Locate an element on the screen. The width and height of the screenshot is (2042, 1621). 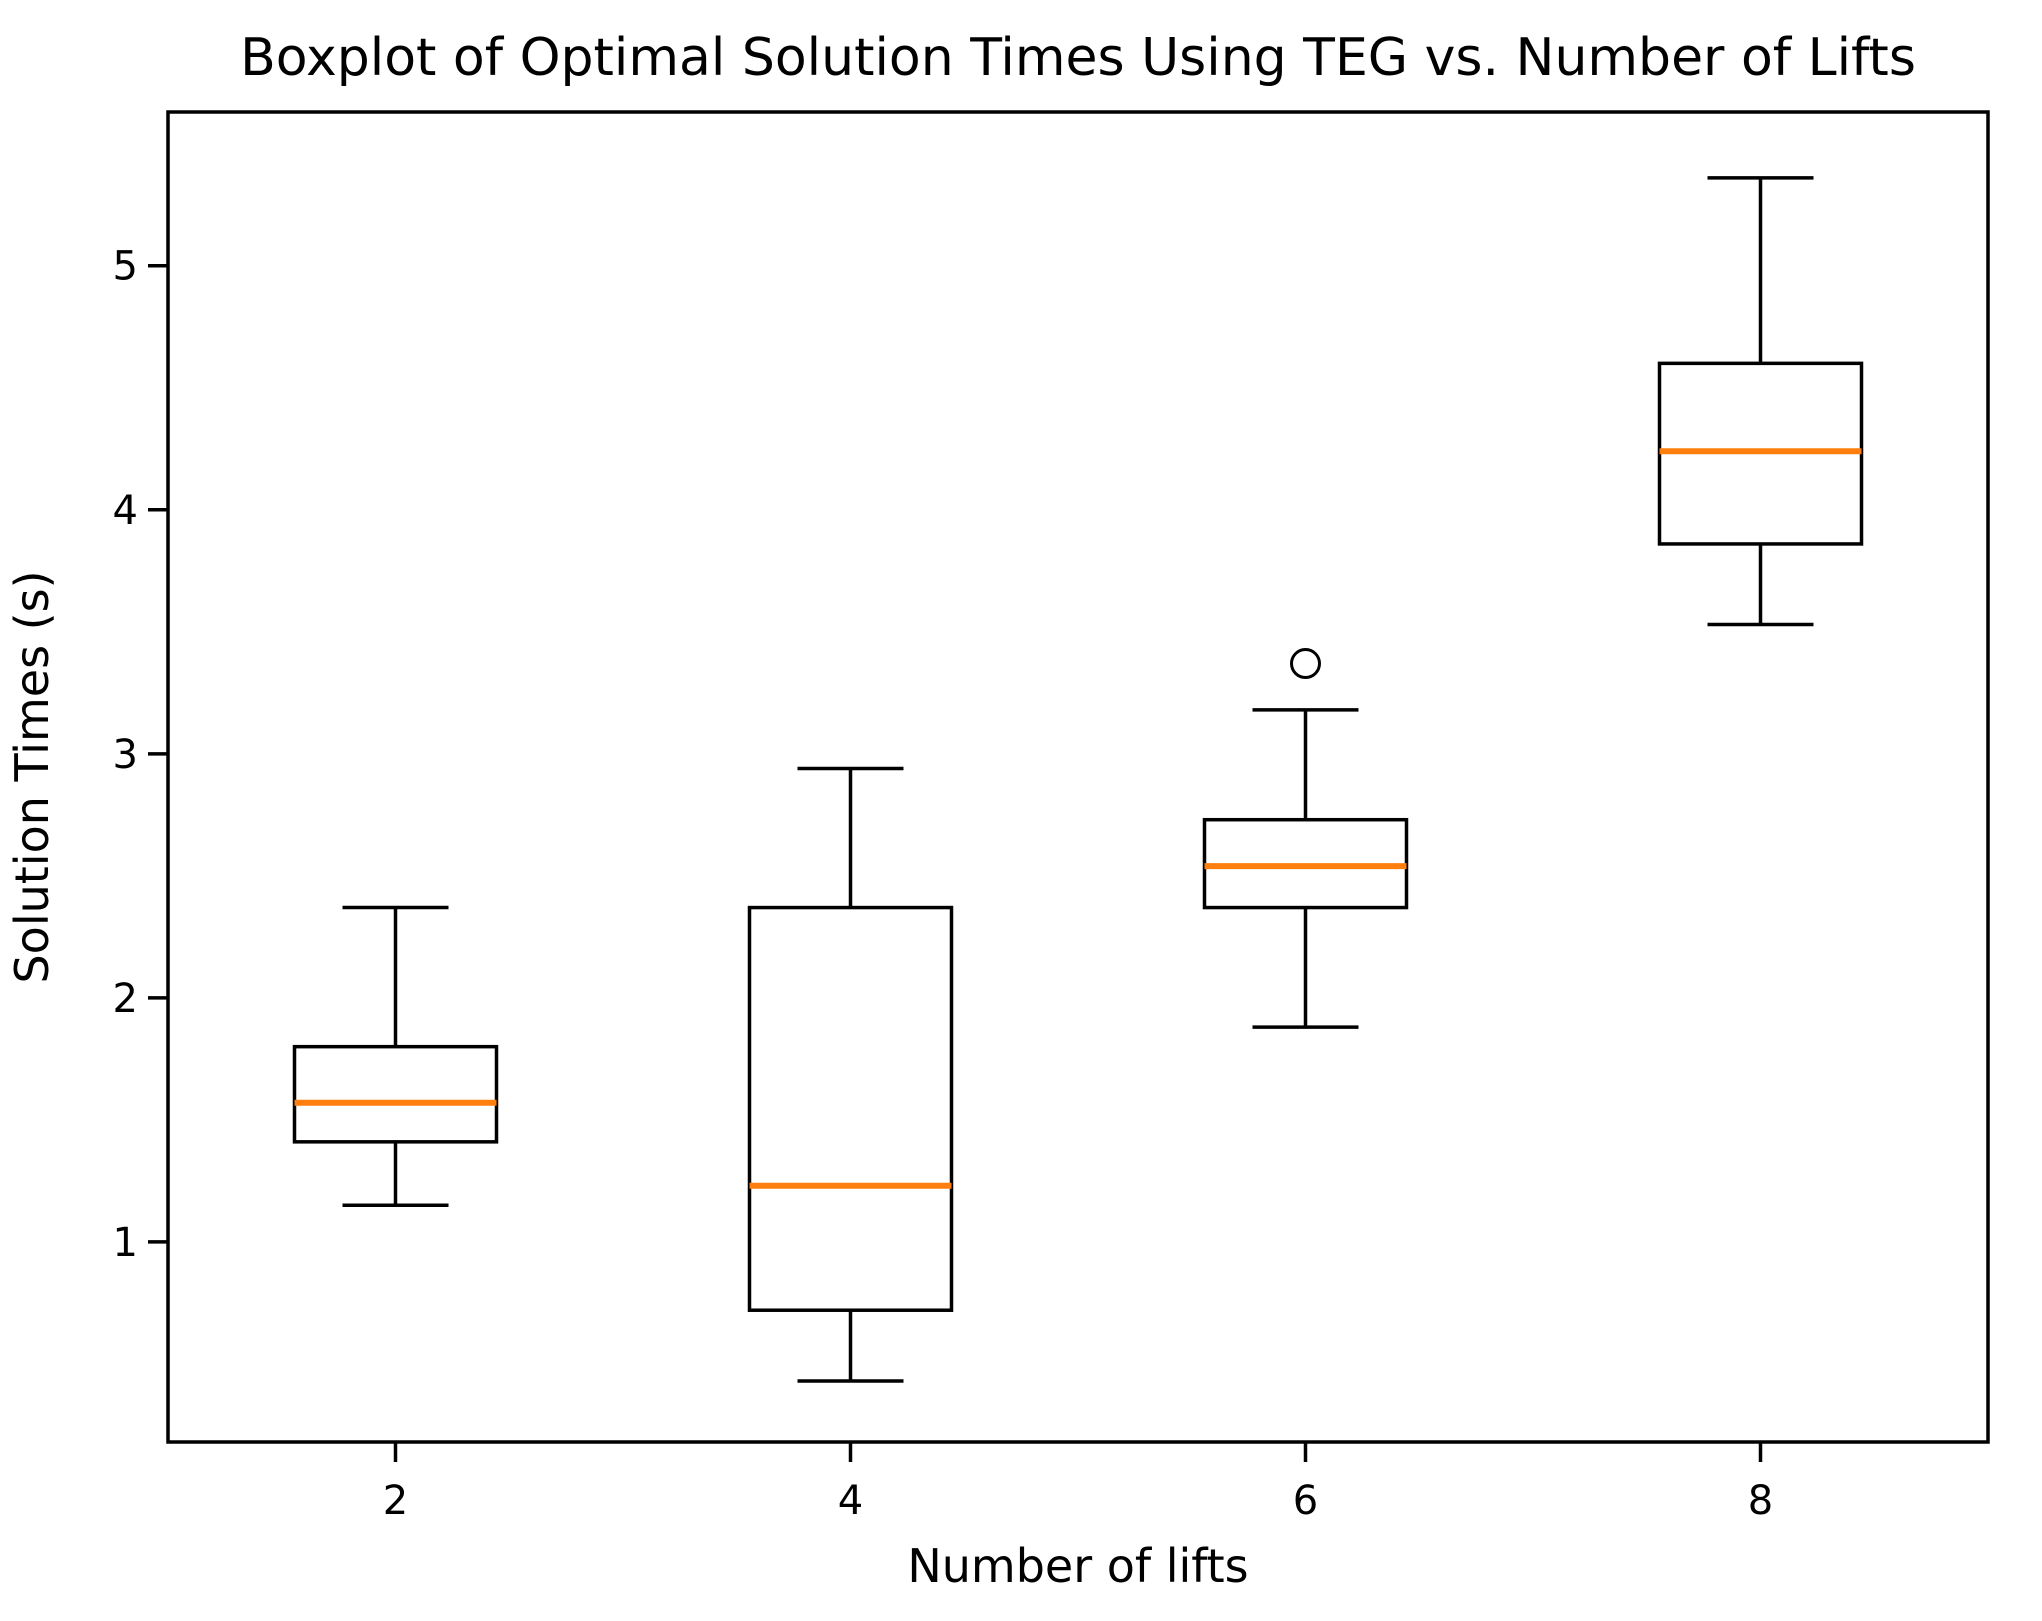
y-tick-label: 1 is located at coordinates (125, 1243).